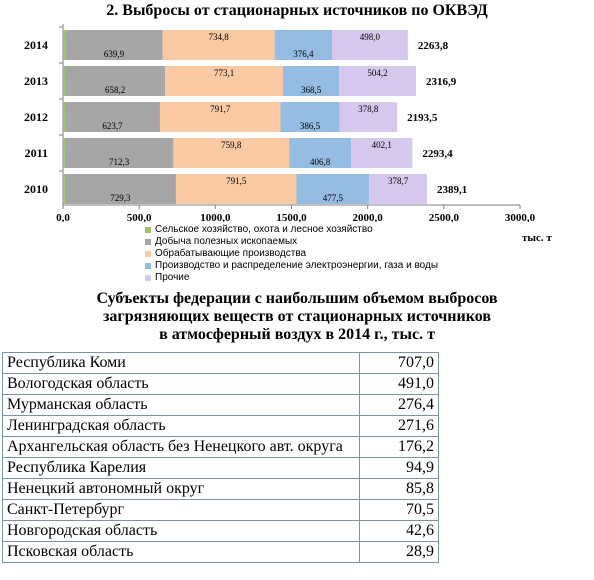 The image size is (594, 580). Describe the element at coordinates (399, 531) in the screenshot. I see `value-cell: 42,6` at that location.